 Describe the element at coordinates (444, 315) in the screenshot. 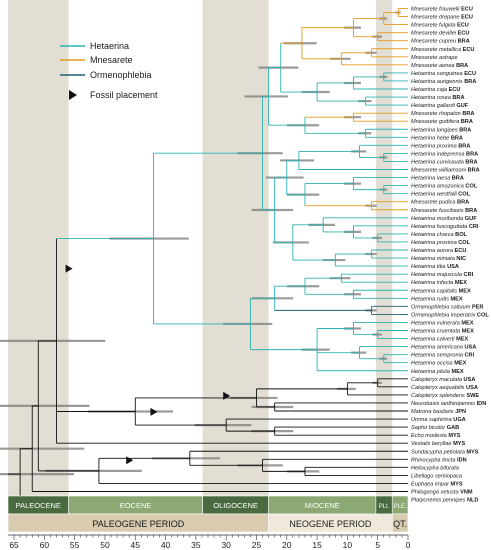

I see `taxon-name: Ormenophlebia imperatrix` at that location.